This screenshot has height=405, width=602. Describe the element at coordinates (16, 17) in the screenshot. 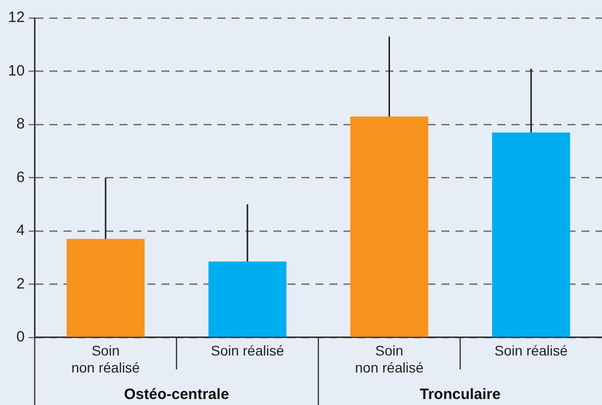

I see `y-tick-label: 12` at that location.